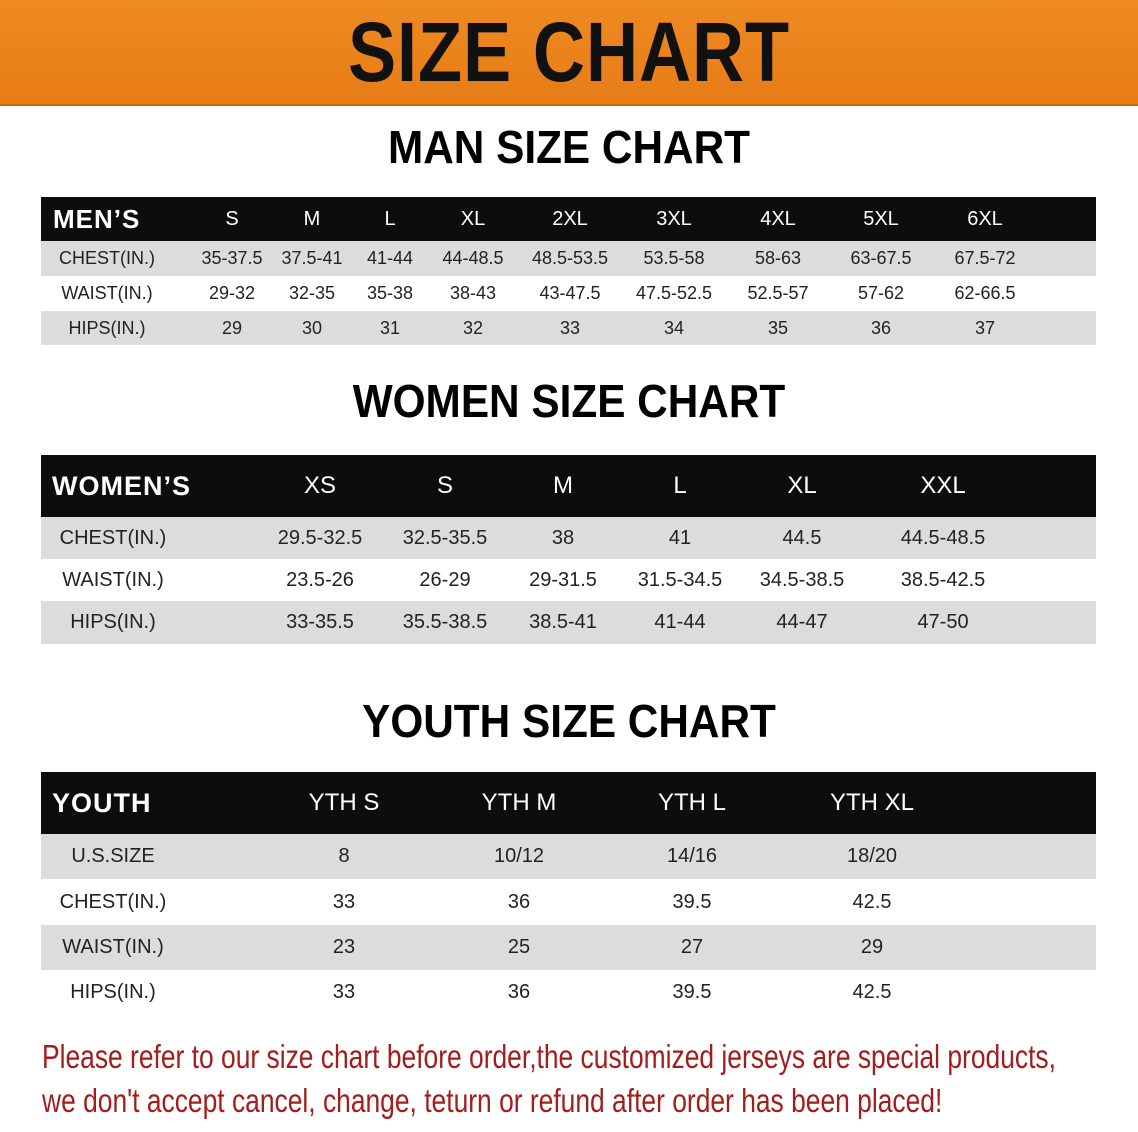  What do you see at coordinates (568, 947) in the screenshot?
I see `table-row: WAIST(IN.) 23 25 27 29` at bounding box center [568, 947].